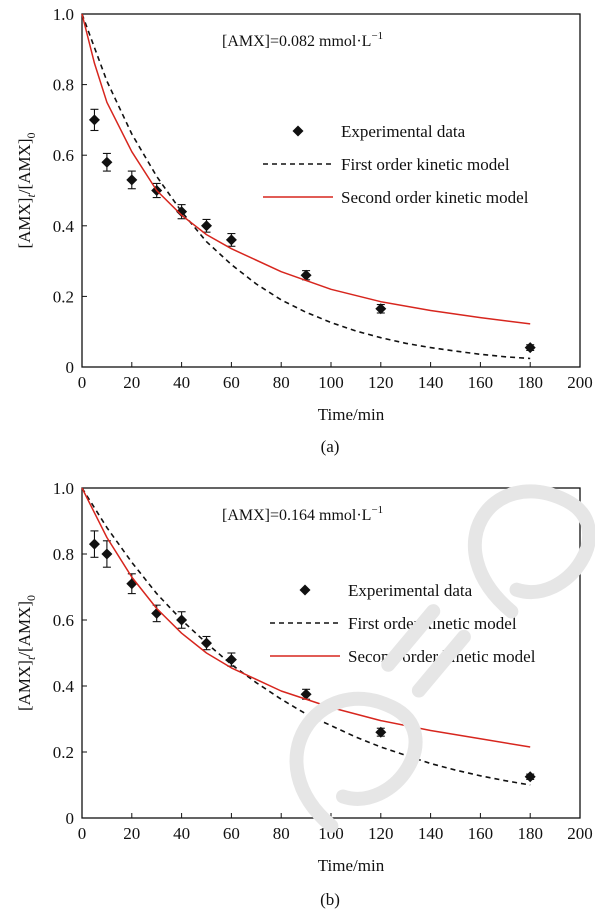 This screenshot has height=915, width=595. What do you see at coordinates (330, 899) in the screenshot?
I see `panel-label: (b)` at bounding box center [330, 899].